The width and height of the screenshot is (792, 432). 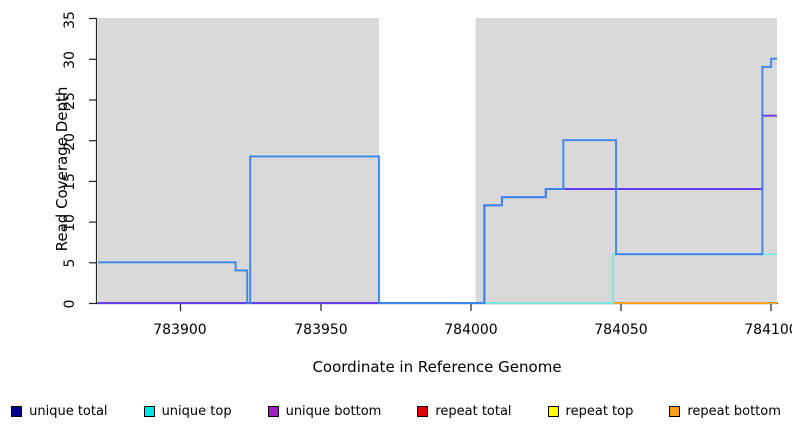 I want to click on x-axis-title: Coordinate in Reference Genome, so click(x=437, y=367).